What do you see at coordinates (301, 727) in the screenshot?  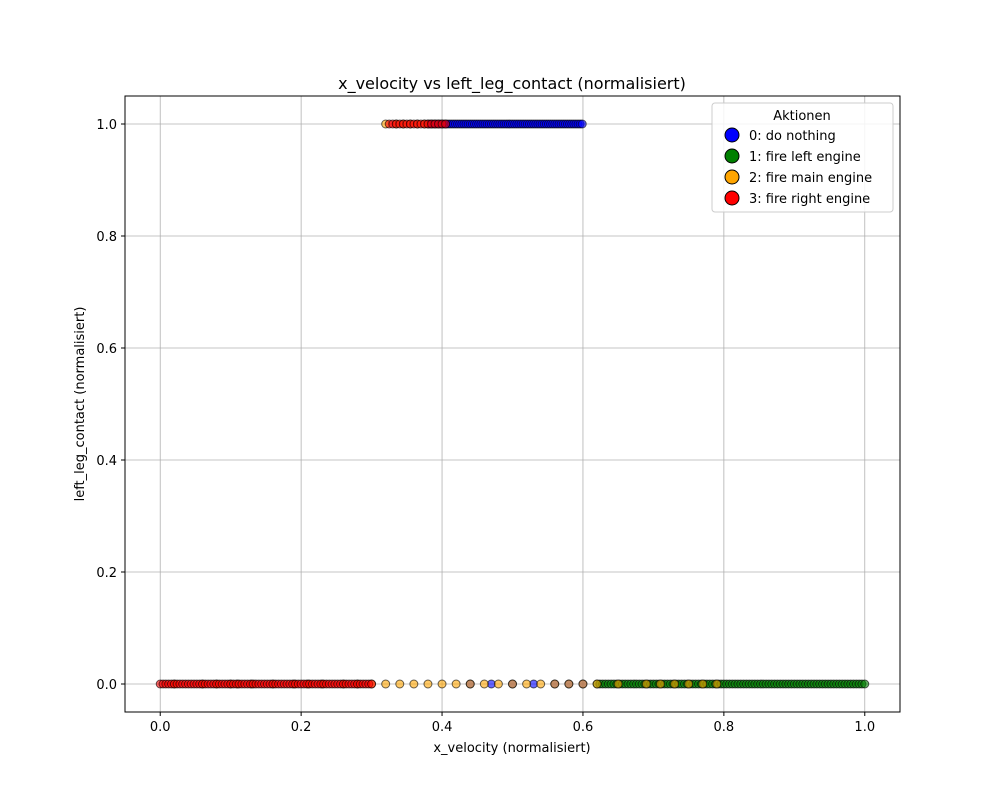 I see `x-tick-label: 0.2` at bounding box center [301, 727].